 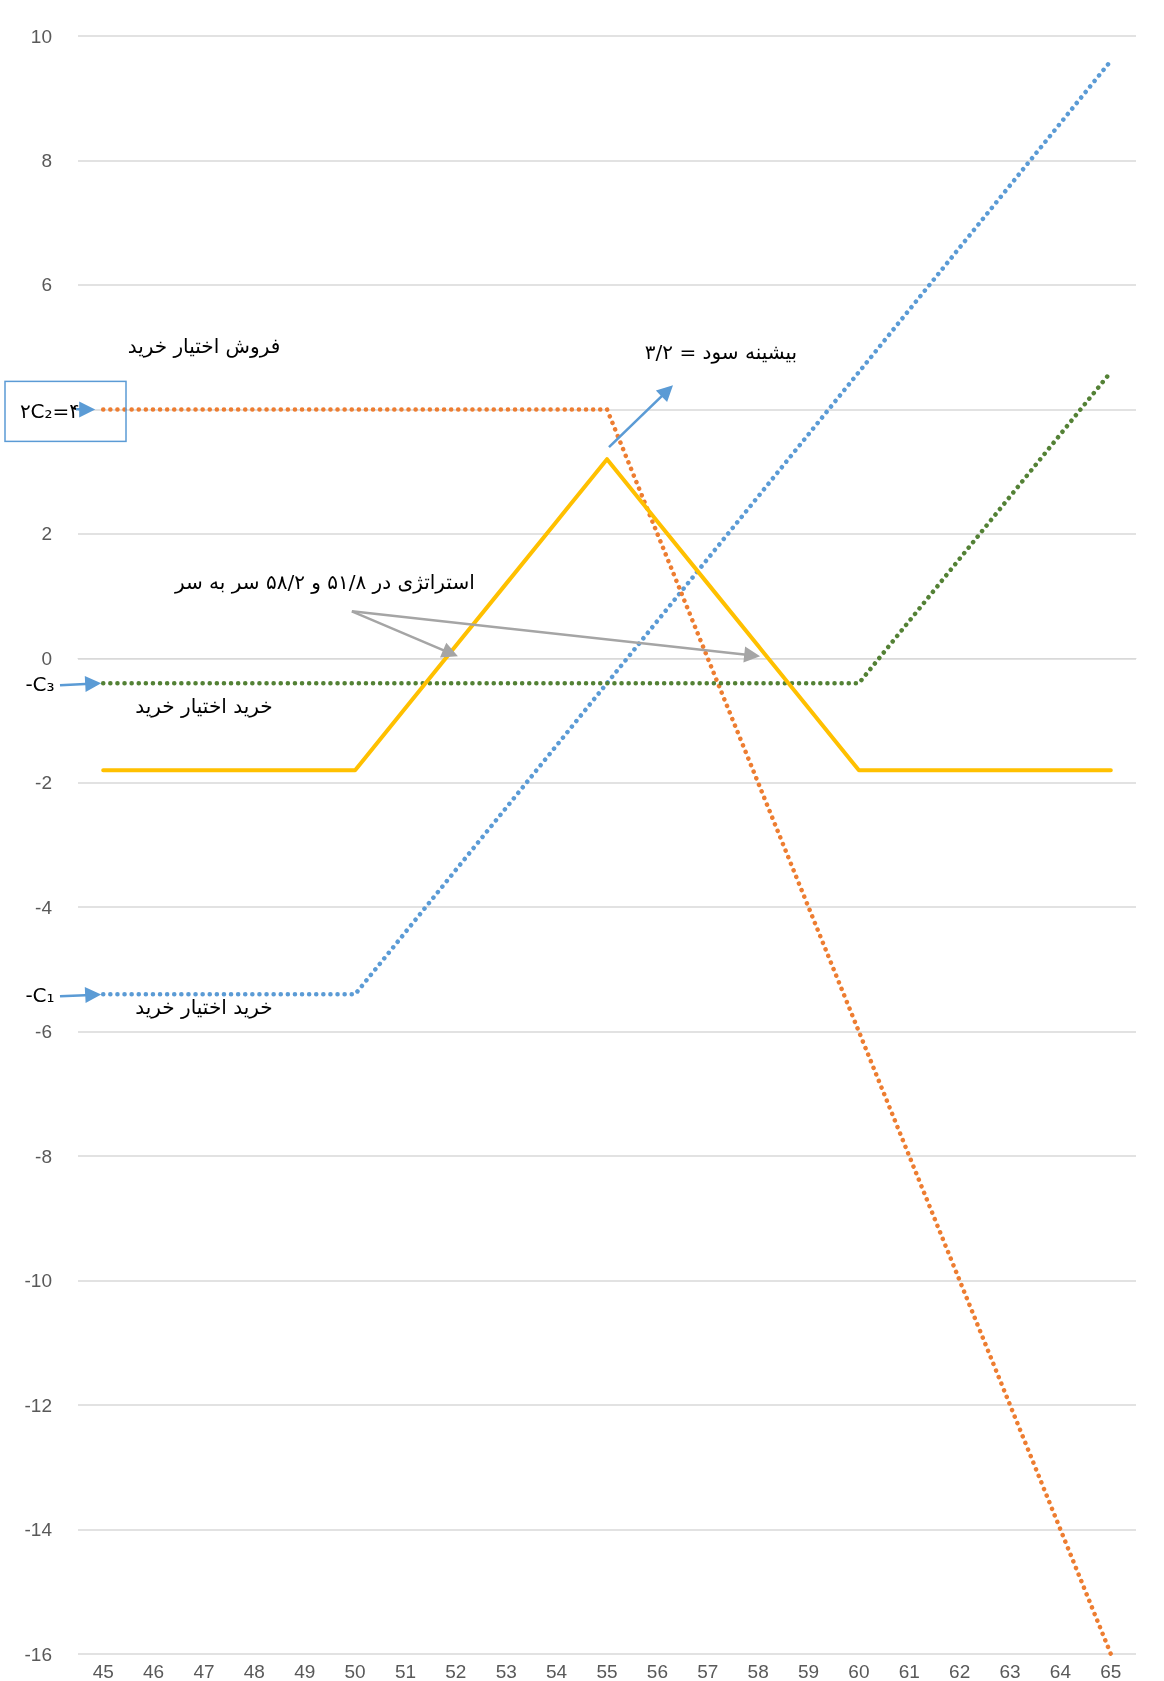 I want to click on annotation: بیشینه سود = ۳/۲, so click(x=721, y=351).